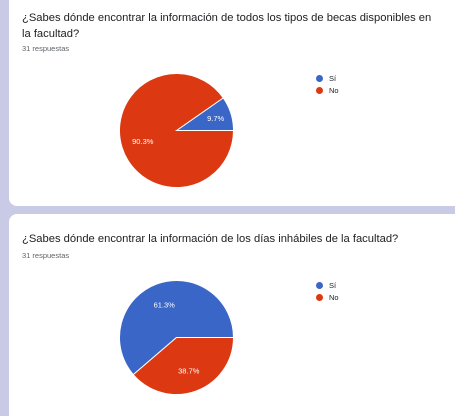  I want to click on pie-label-no: 90.3%, so click(143, 141).